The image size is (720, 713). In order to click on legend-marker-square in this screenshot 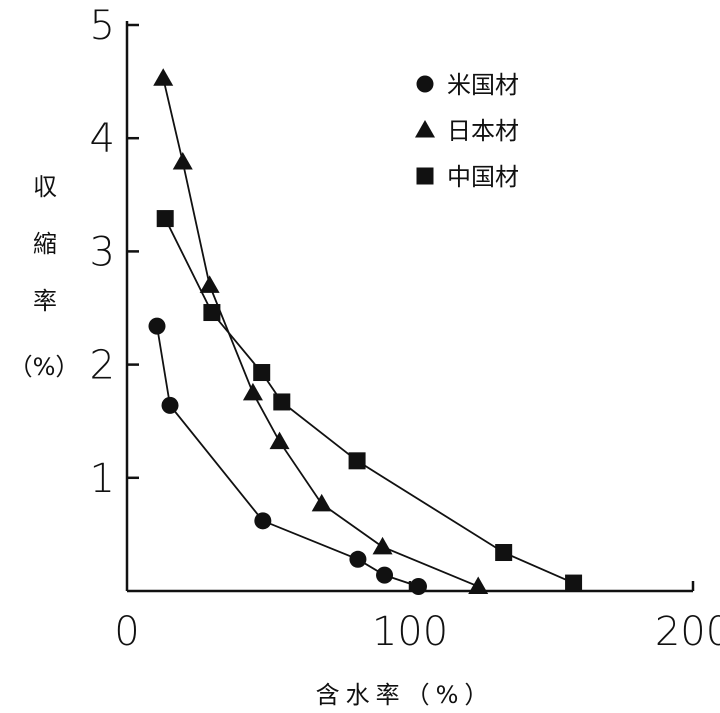, I will do `click(425, 176)`.